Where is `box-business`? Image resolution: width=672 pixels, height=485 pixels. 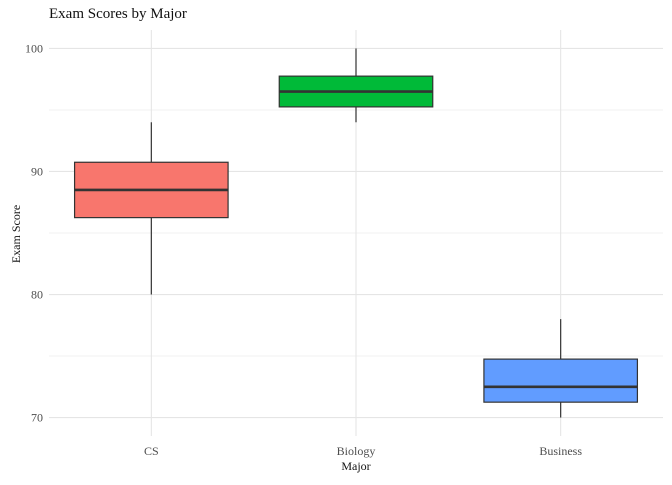 box-business is located at coordinates (561, 368).